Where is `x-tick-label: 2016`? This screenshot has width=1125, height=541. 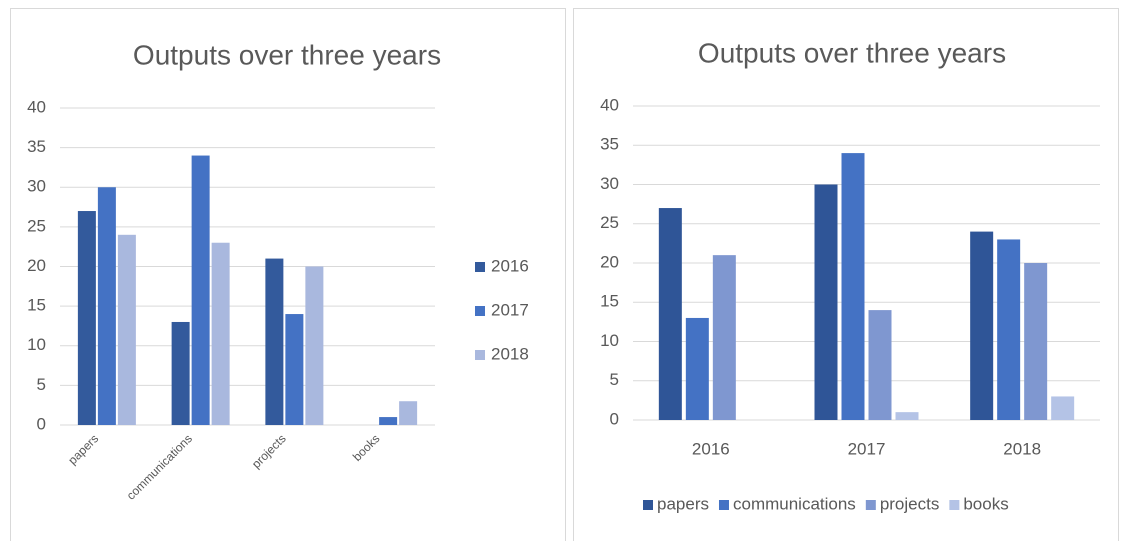
x-tick-label: 2016 is located at coordinates (711, 448).